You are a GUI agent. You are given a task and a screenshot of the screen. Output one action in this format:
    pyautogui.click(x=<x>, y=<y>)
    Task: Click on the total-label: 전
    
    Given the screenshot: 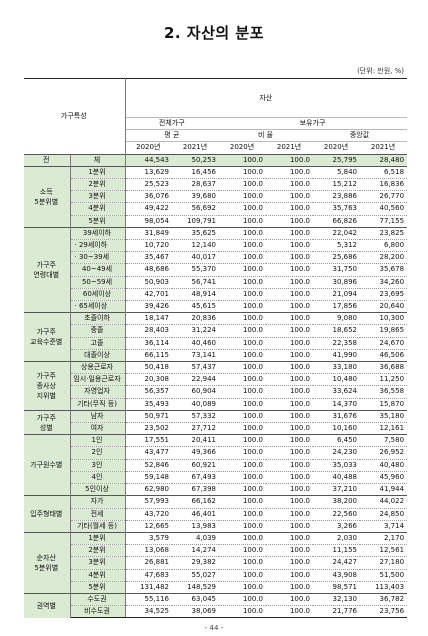 What is the action you would take?
    pyautogui.click(x=47, y=160)
    